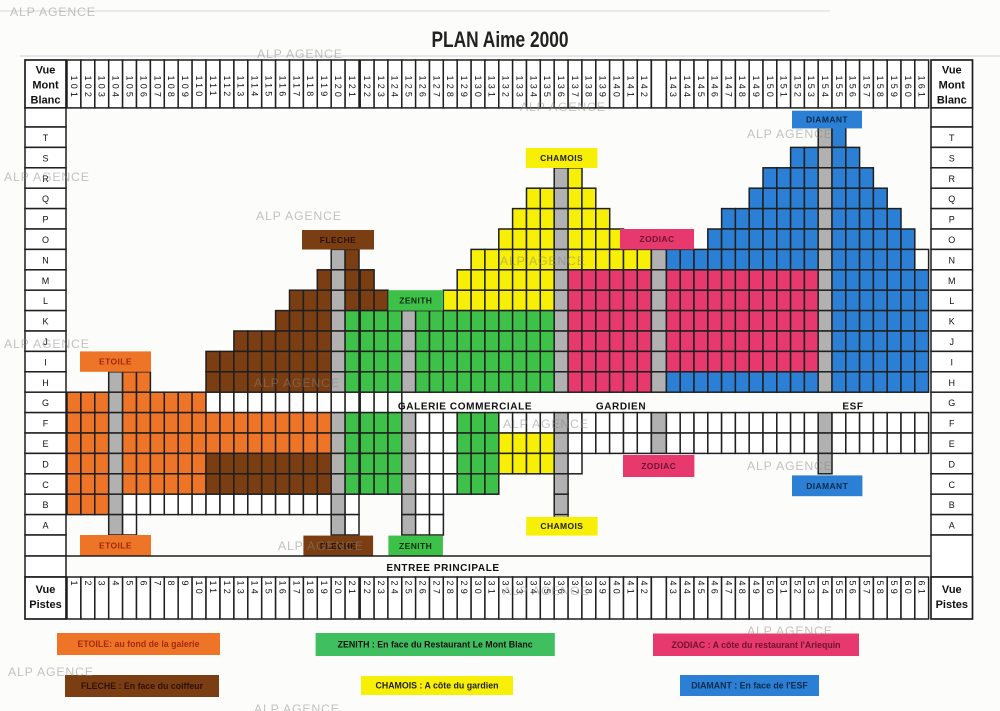 This screenshot has height=711, width=1000. Describe the element at coordinates (143, 88) in the screenshot. I see `svg-text: 106` at that location.